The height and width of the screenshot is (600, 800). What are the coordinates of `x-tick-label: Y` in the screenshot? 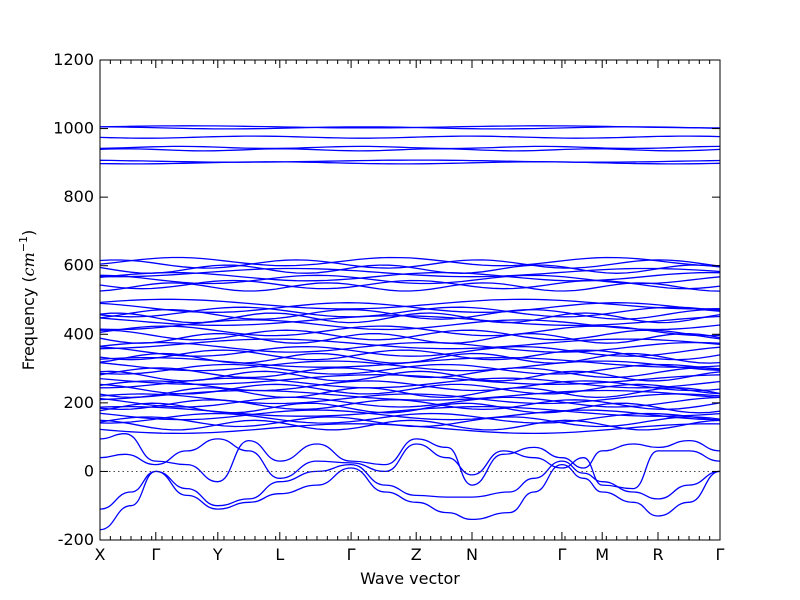 It's located at (217, 554).